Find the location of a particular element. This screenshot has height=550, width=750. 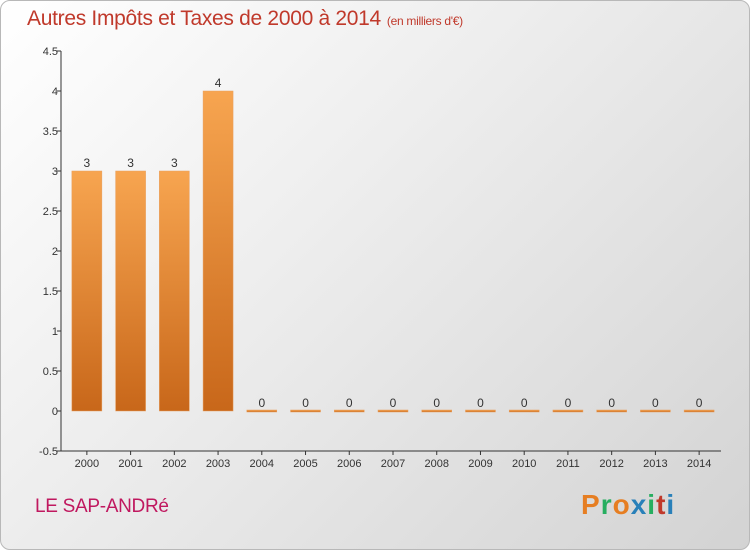

logo-letter: r is located at coordinates (606, 504).